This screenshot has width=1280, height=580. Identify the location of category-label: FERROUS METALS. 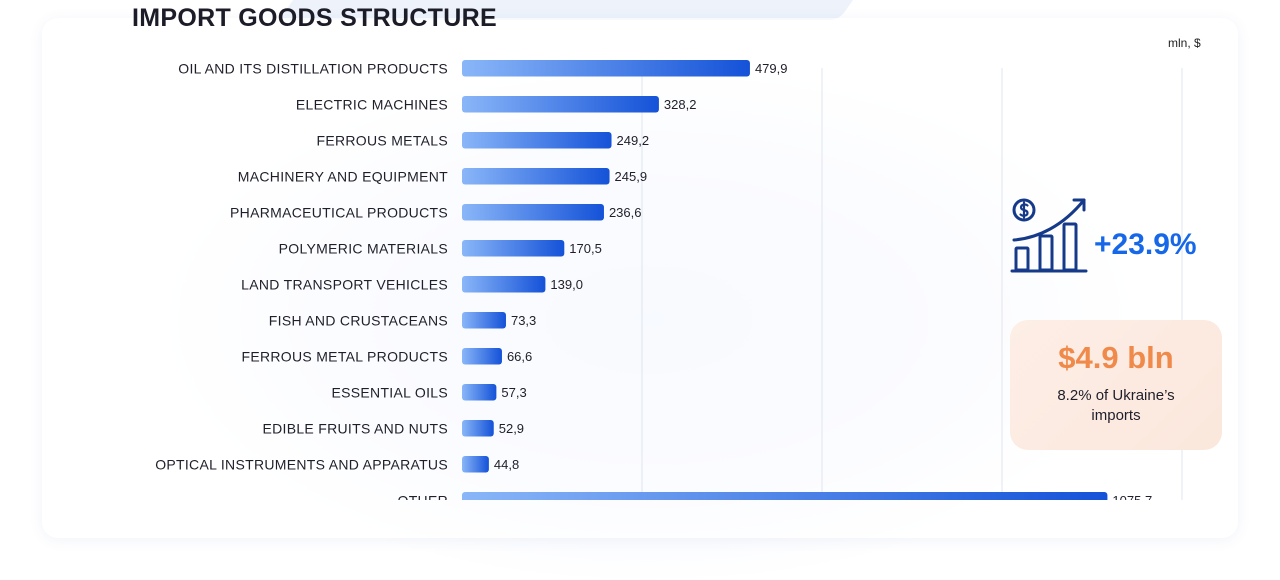
(382, 140).